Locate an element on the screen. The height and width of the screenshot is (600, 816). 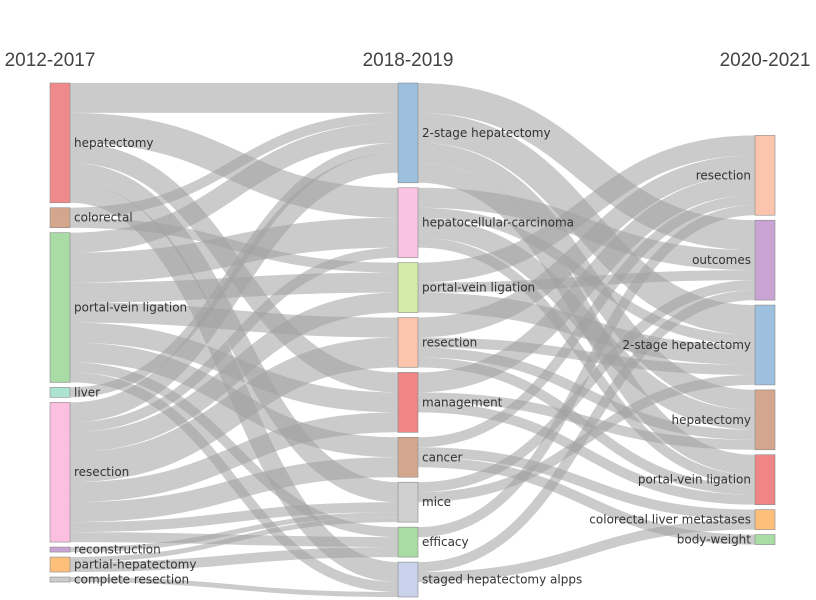
node-label-a_rec: reconstruction is located at coordinates (117, 550).